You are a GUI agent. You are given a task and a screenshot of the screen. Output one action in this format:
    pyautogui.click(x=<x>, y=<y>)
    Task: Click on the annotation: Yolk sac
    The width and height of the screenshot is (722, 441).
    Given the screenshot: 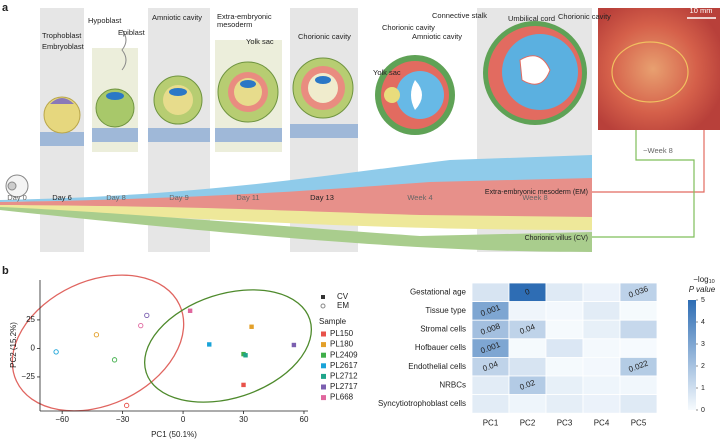 What is the action you would take?
    pyautogui.click(x=260, y=41)
    